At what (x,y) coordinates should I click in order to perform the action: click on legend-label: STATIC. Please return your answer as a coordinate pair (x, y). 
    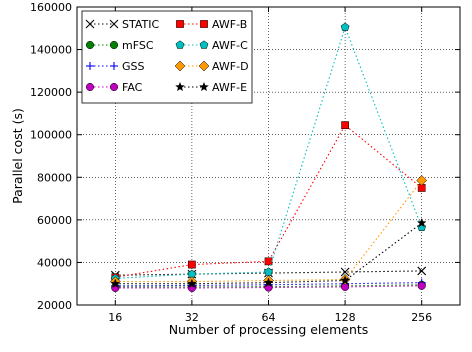
    Looking at the image, I should click on (140, 24).